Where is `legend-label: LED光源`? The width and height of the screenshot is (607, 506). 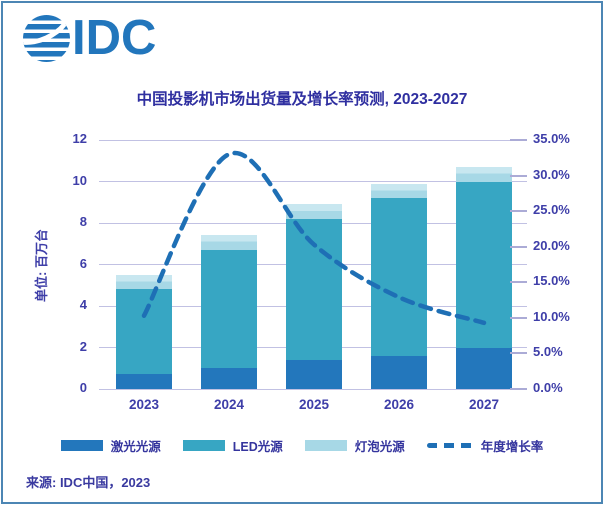
legend-label: LED光源 is located at coordinates (257, 447).